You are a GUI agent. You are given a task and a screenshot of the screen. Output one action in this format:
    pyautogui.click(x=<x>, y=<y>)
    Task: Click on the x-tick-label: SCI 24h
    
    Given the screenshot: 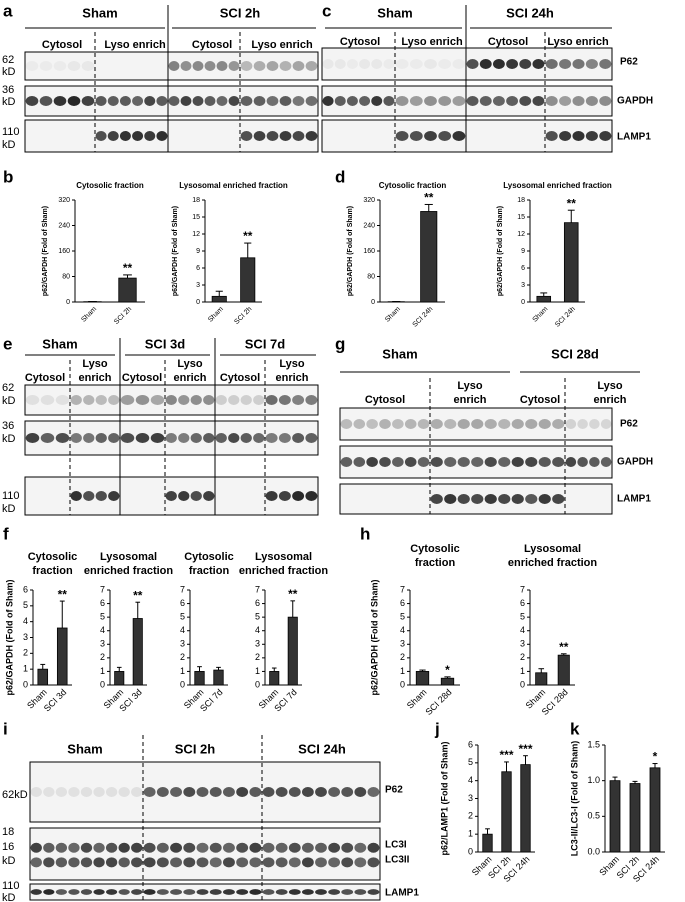 What is the action you would take?
    pyautogui.click(x=565, y=317)
    